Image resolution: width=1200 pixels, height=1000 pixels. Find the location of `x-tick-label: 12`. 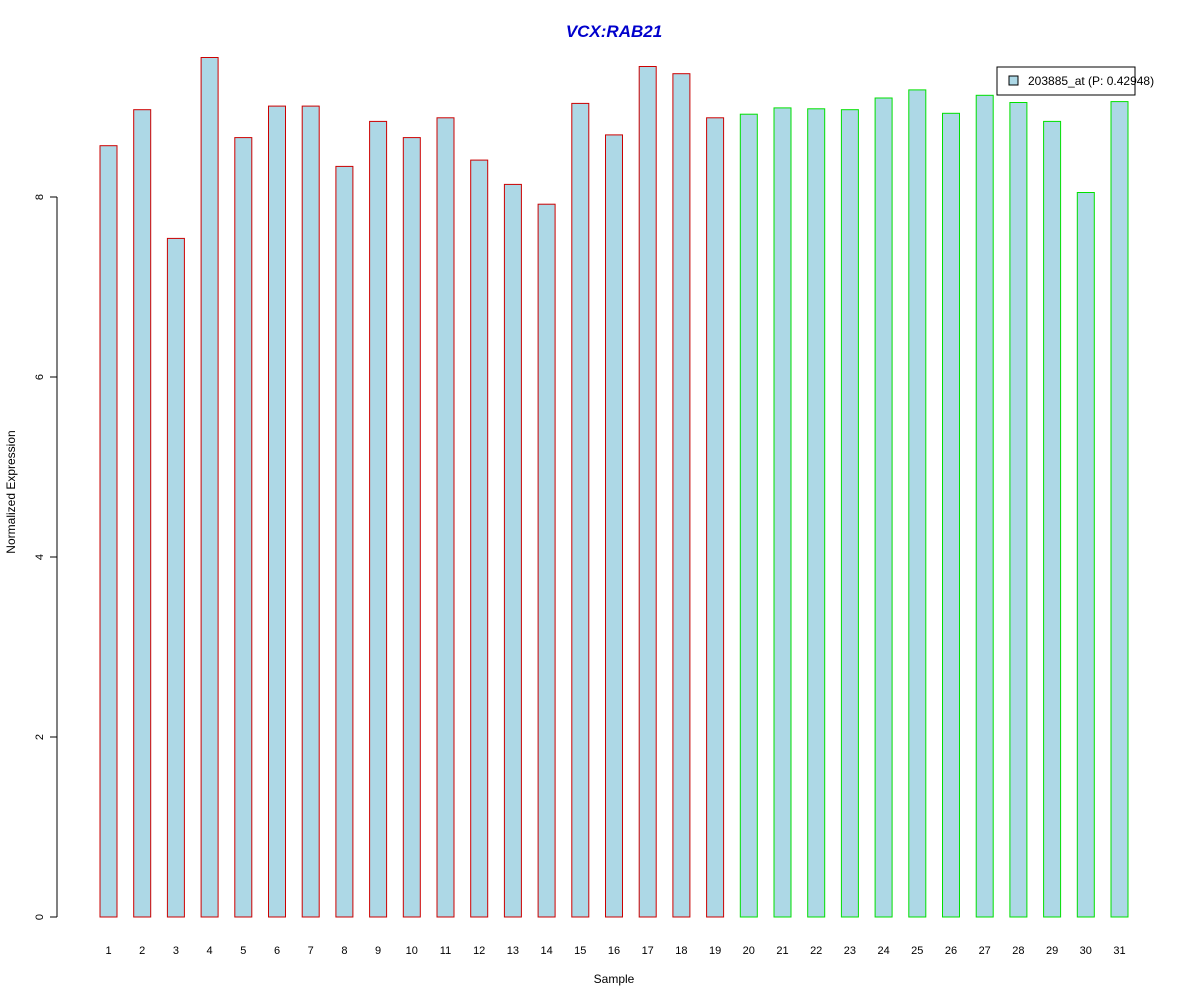

x-tick-label: 12 is located at coordinates (479, 951).